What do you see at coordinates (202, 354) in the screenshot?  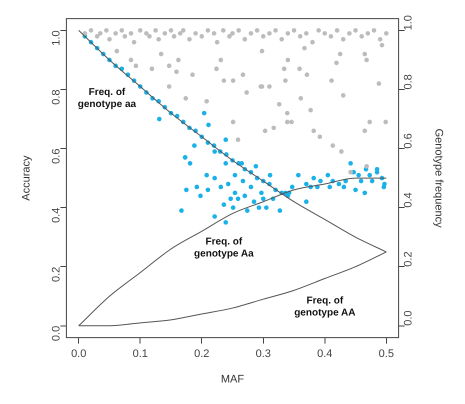 I see `x-tick-label: 0.2` at bounding box center [202, 354].